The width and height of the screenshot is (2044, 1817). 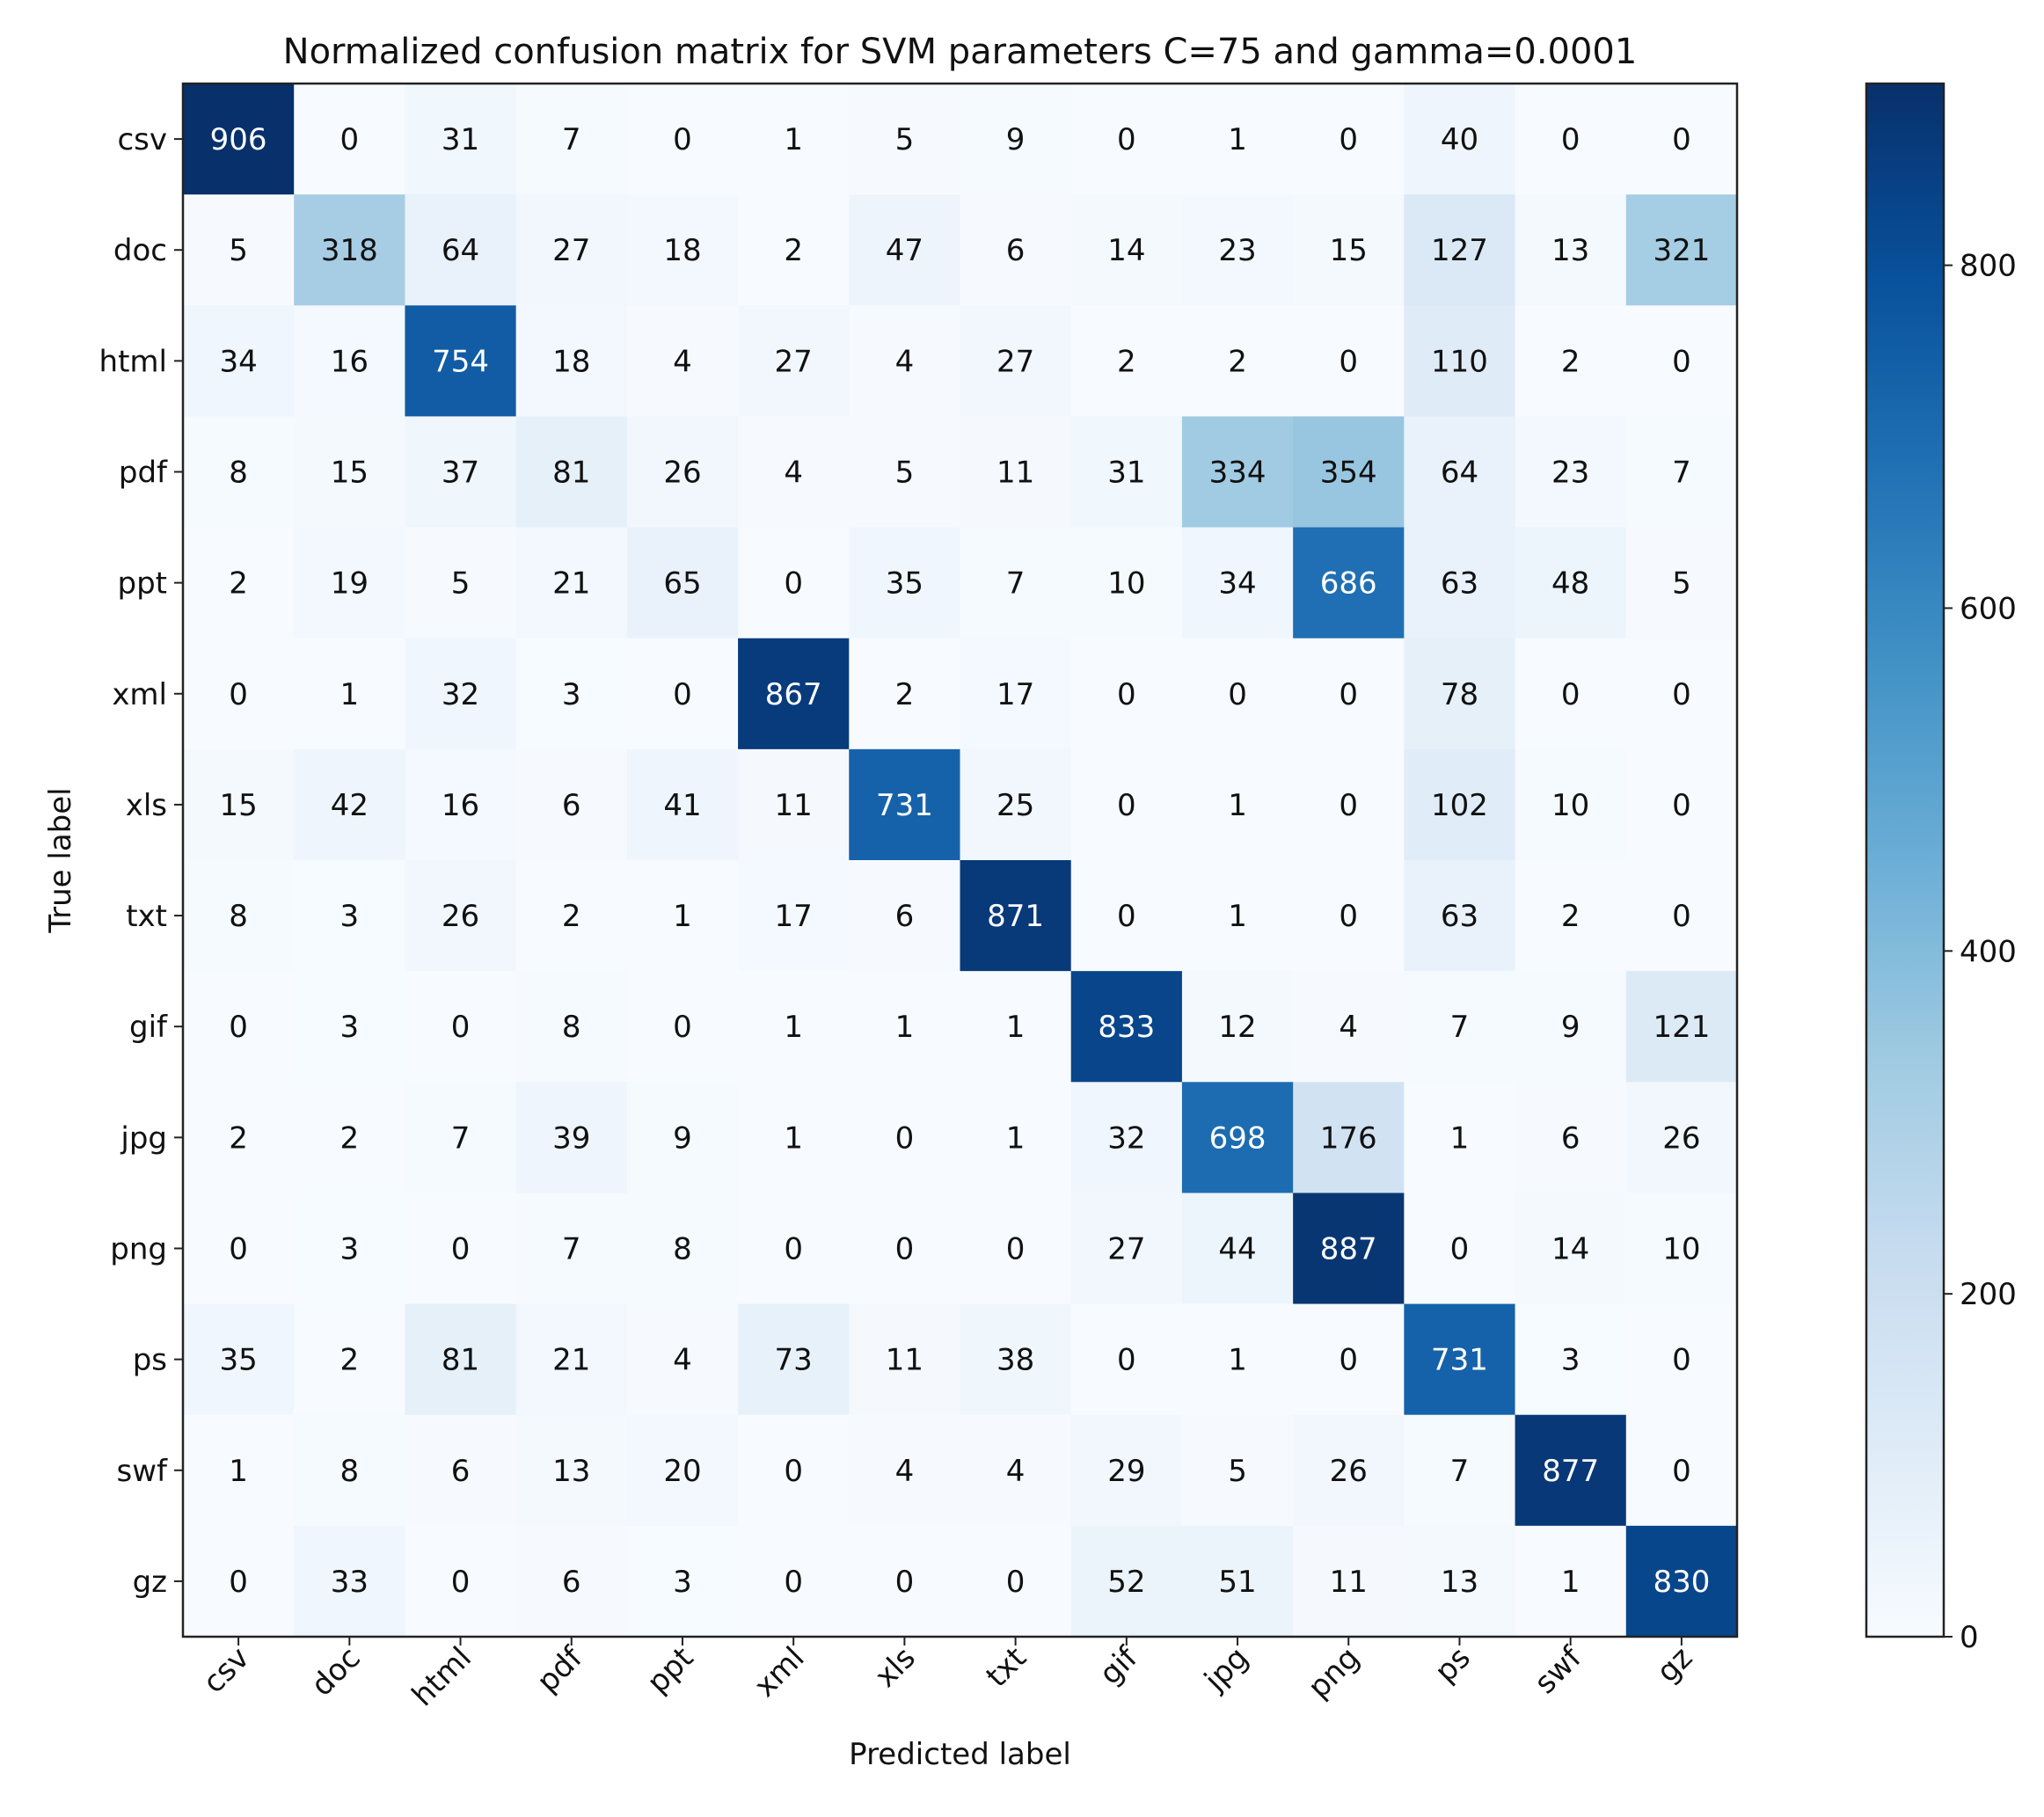 What do you see at coordinates (1126, 1138) in the screenshot?
I see `cell-value-label: 32` at bounding box center [1126, 1138].